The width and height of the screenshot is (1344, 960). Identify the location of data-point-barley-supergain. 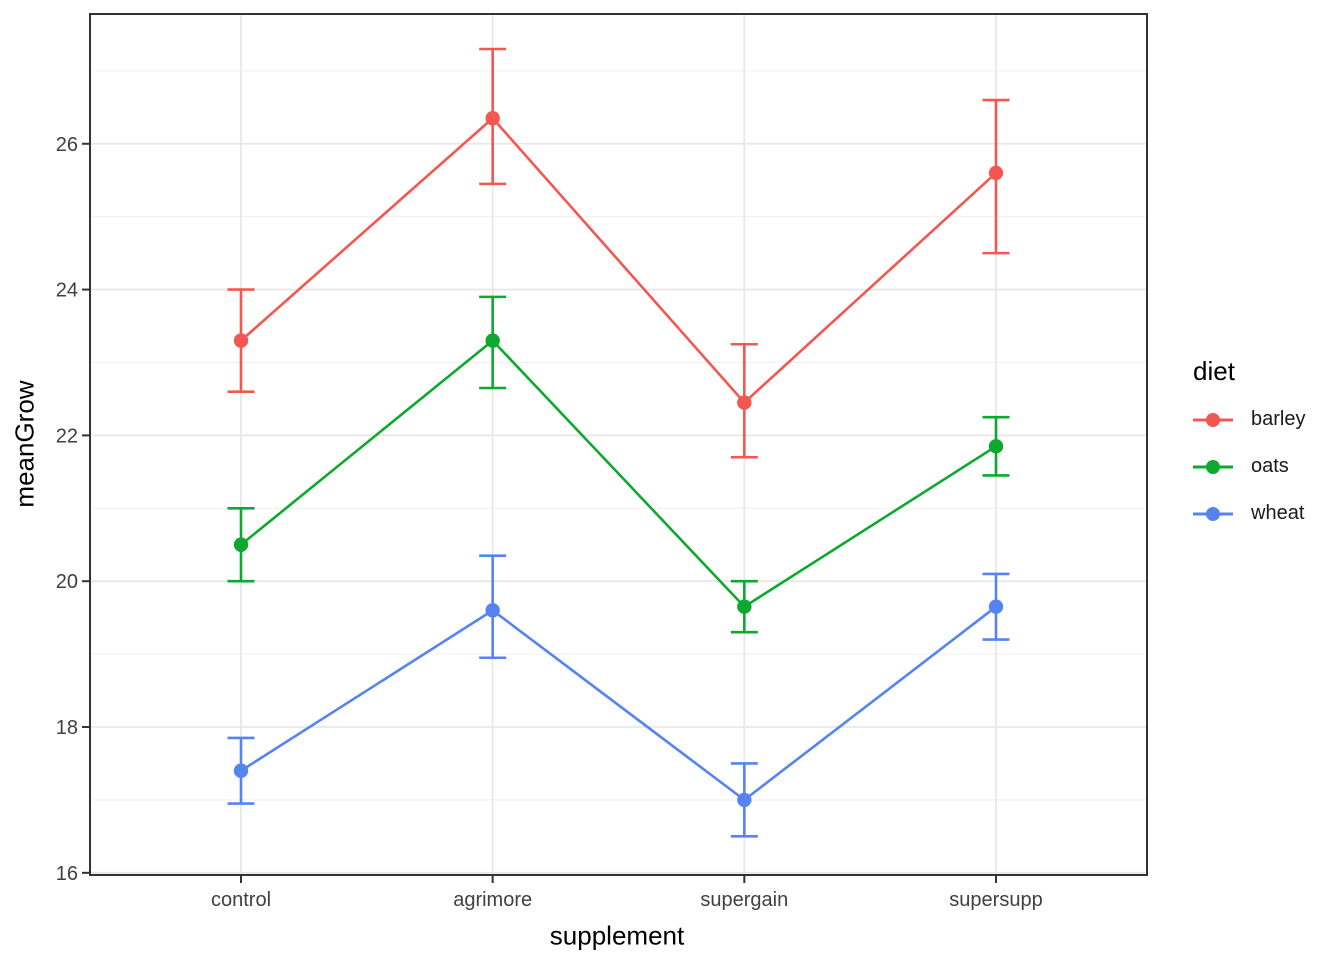
(744, 402).